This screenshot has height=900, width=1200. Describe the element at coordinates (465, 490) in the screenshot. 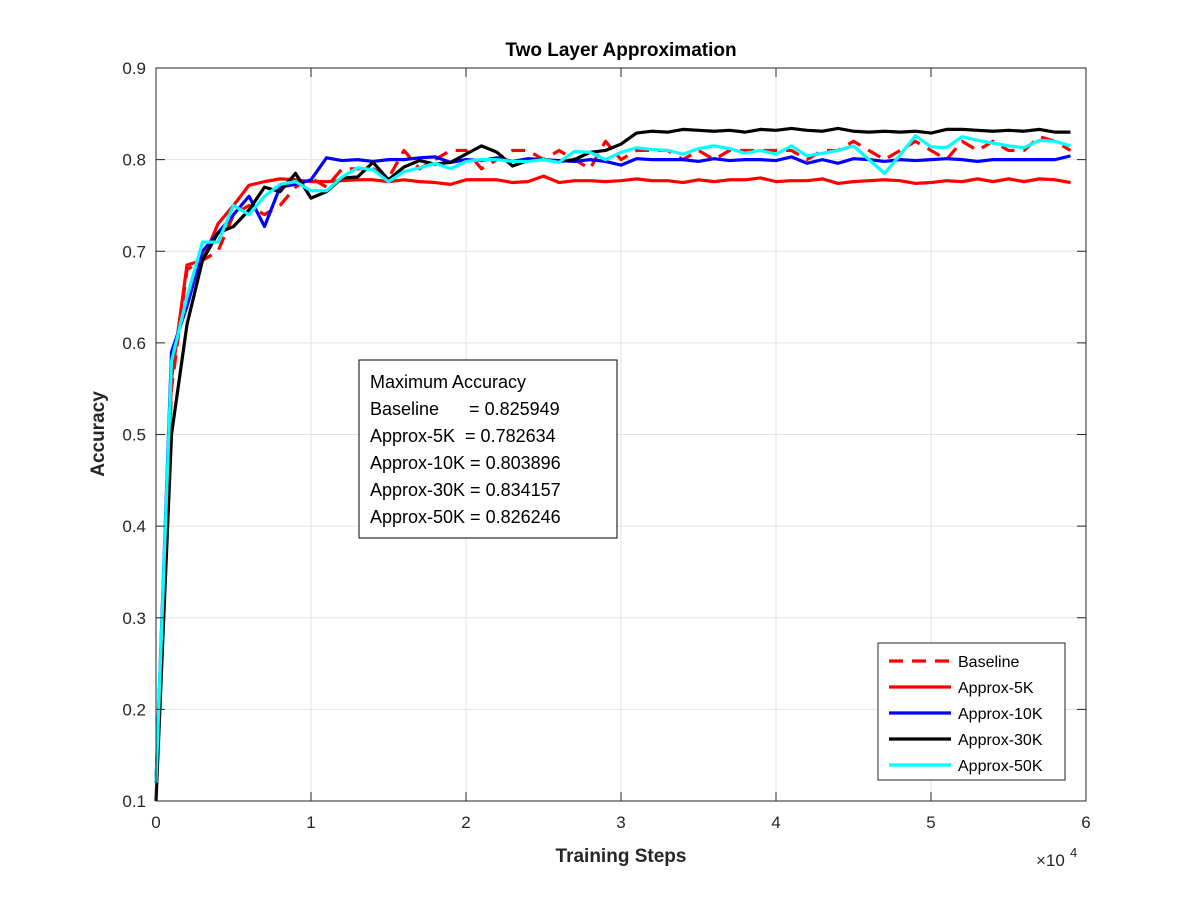

I see `annotation-line: Approx-30K = 0.834157` at that location.